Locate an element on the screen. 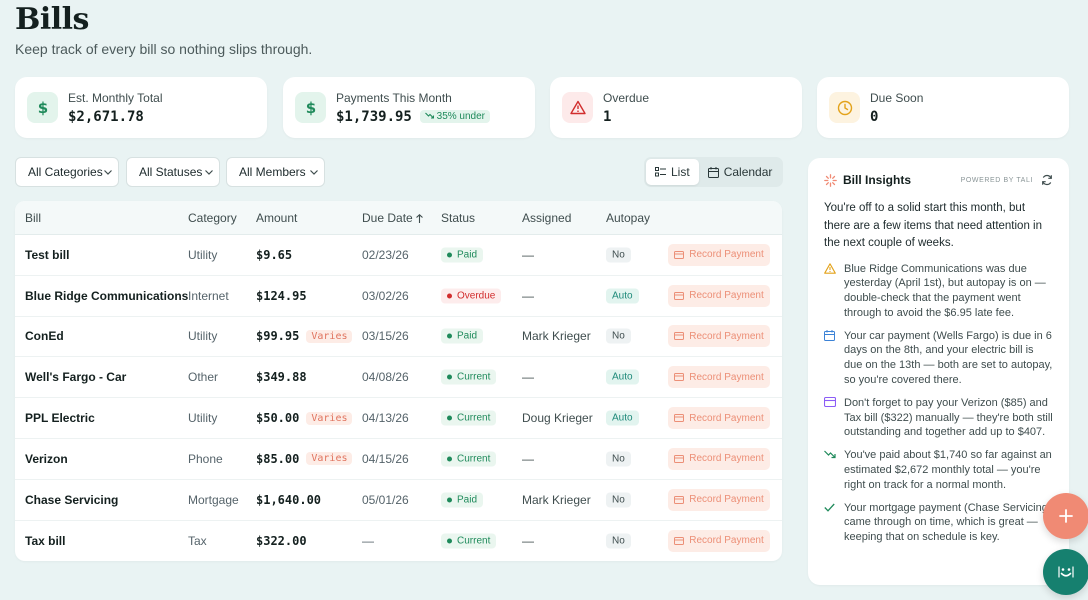 This screenshot has height=600, width=1088. refresh-icon is located at coordinates (1047, 180).